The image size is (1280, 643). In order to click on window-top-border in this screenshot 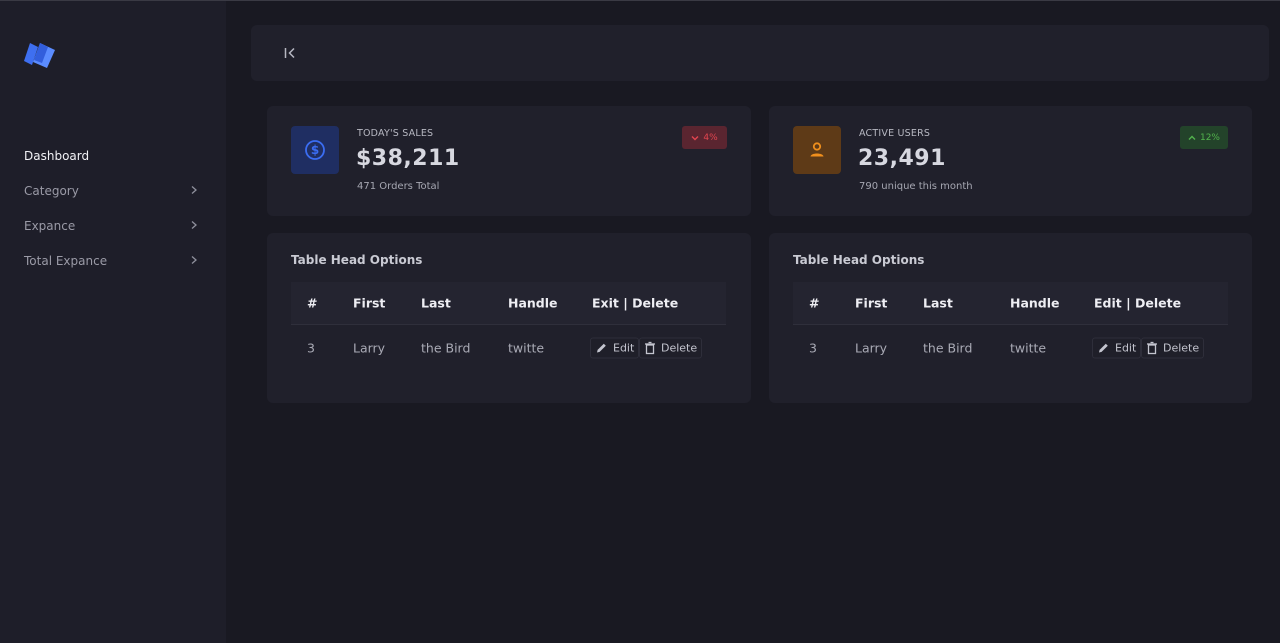, I will do `click(640, 0)`.